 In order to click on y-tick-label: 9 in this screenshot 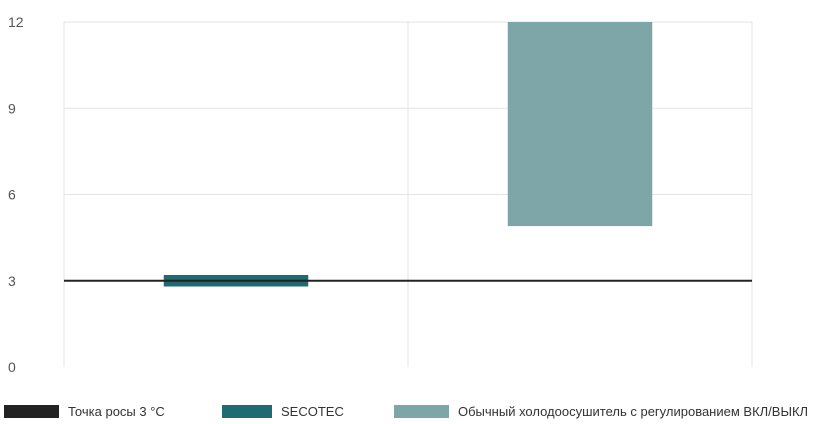, I will do `click(12, 108)`.